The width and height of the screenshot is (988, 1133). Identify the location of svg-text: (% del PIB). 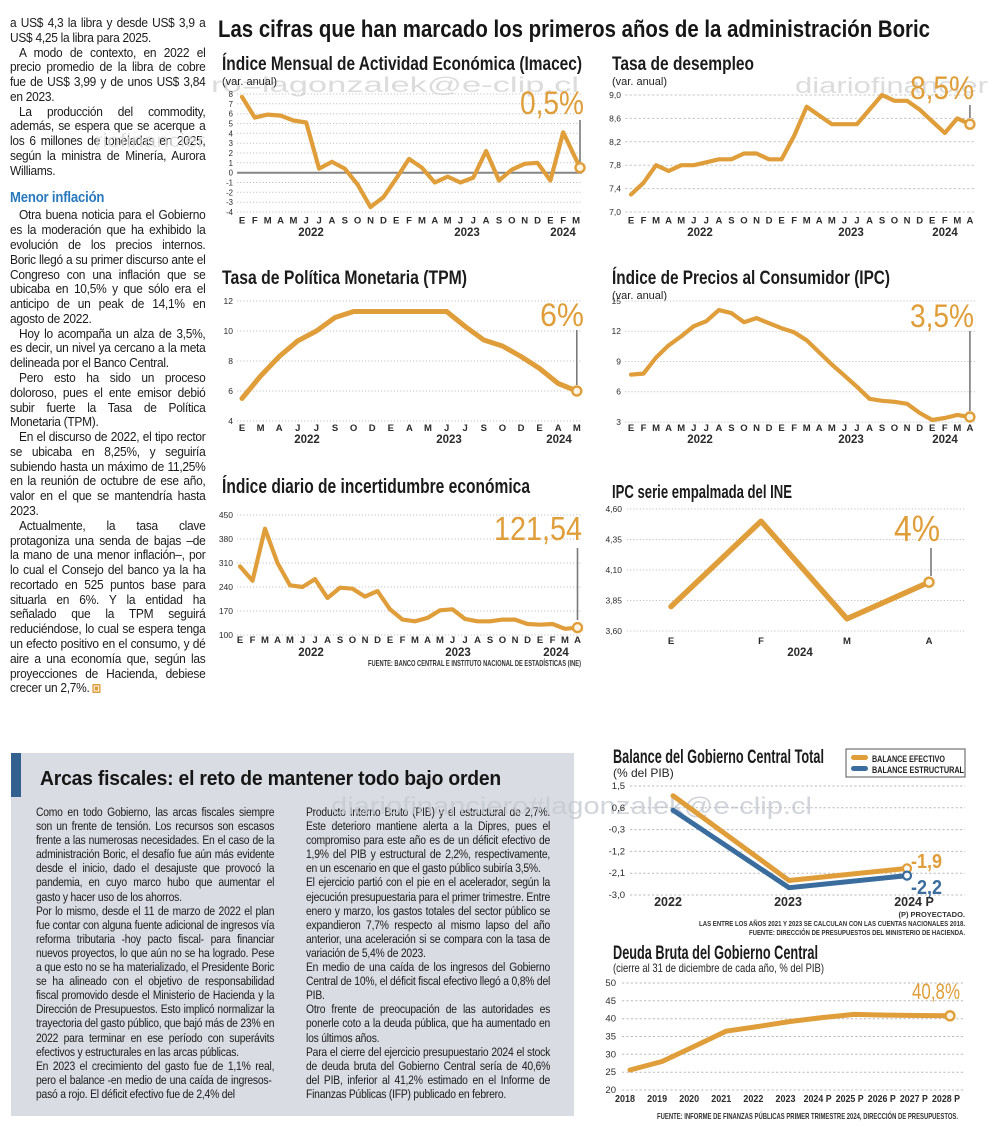
(643, 773).